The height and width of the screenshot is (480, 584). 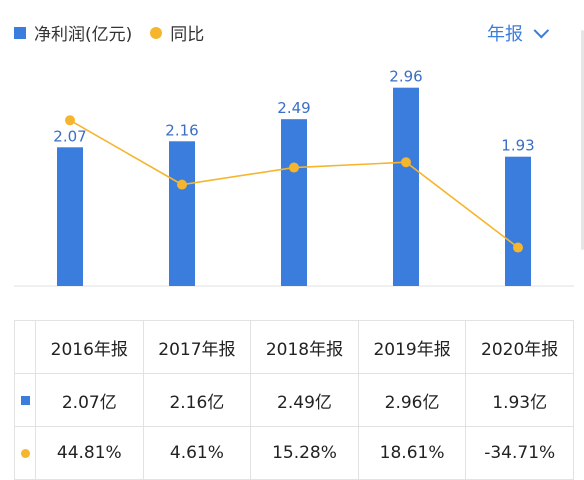 I want to click on table-header-cell: 2019年报, so click(x=412, y=347).